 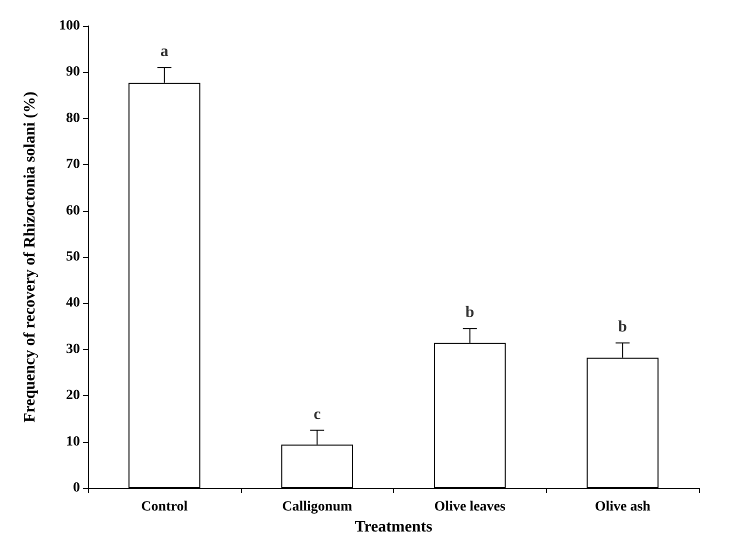 What do you see at coordinates (73, 164) in the screenshot?
I see `y-tick-label: 70` at bounding box center [73, 164].